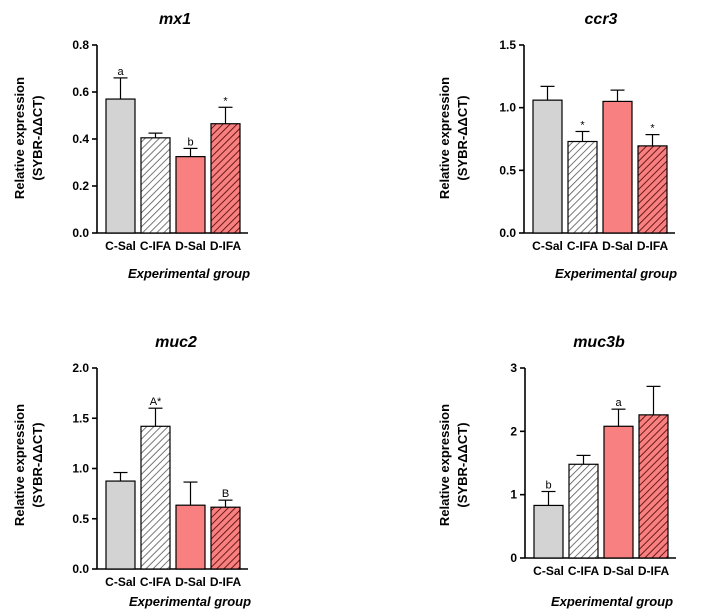  Describe the element at coordinates (175, 19) in the screenshot. I see `panel-title: mx1` at that location.